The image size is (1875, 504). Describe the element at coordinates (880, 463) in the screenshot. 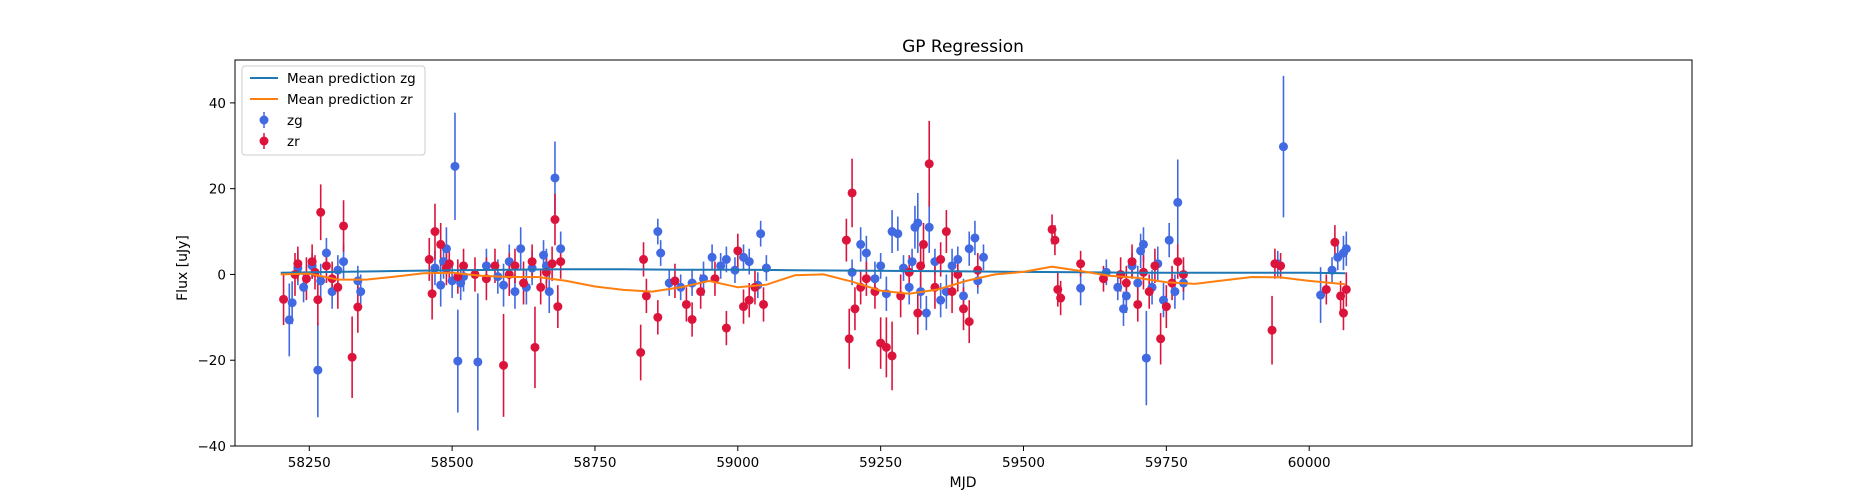

I see `x-tick-label: 59250` at that location.